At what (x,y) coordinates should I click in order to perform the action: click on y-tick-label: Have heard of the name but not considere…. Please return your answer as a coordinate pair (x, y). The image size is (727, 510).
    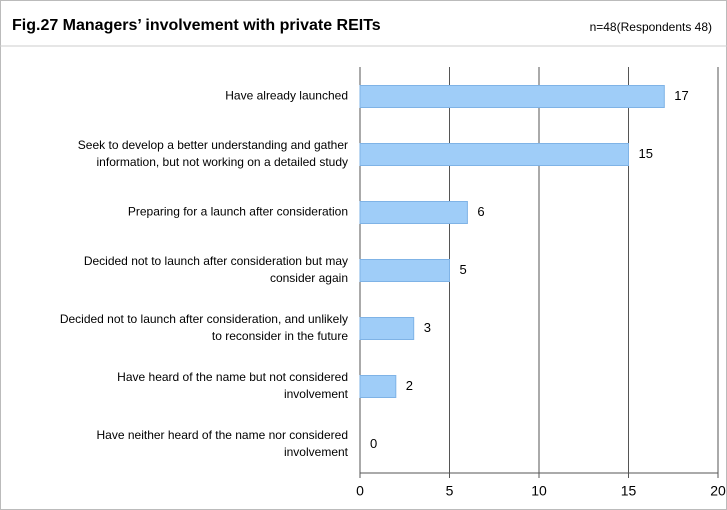
    Looking at the image, I should click on (232, 385).